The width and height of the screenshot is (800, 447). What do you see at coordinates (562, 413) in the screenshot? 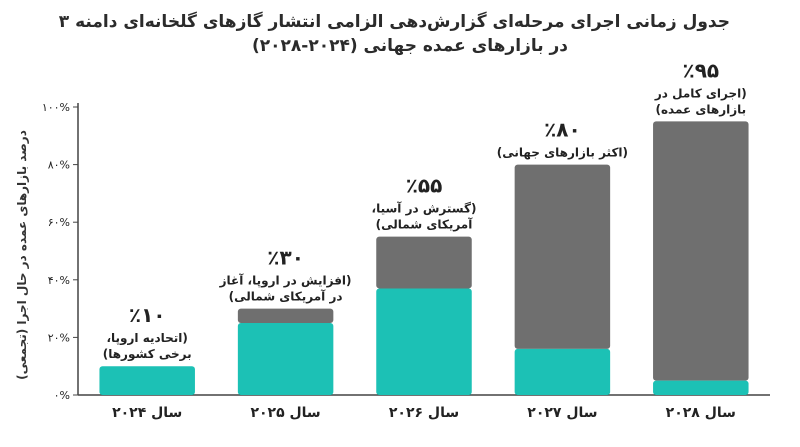
I see `x-tick-label: سال ۲۰۲۷` at bounding box center [562, 413].